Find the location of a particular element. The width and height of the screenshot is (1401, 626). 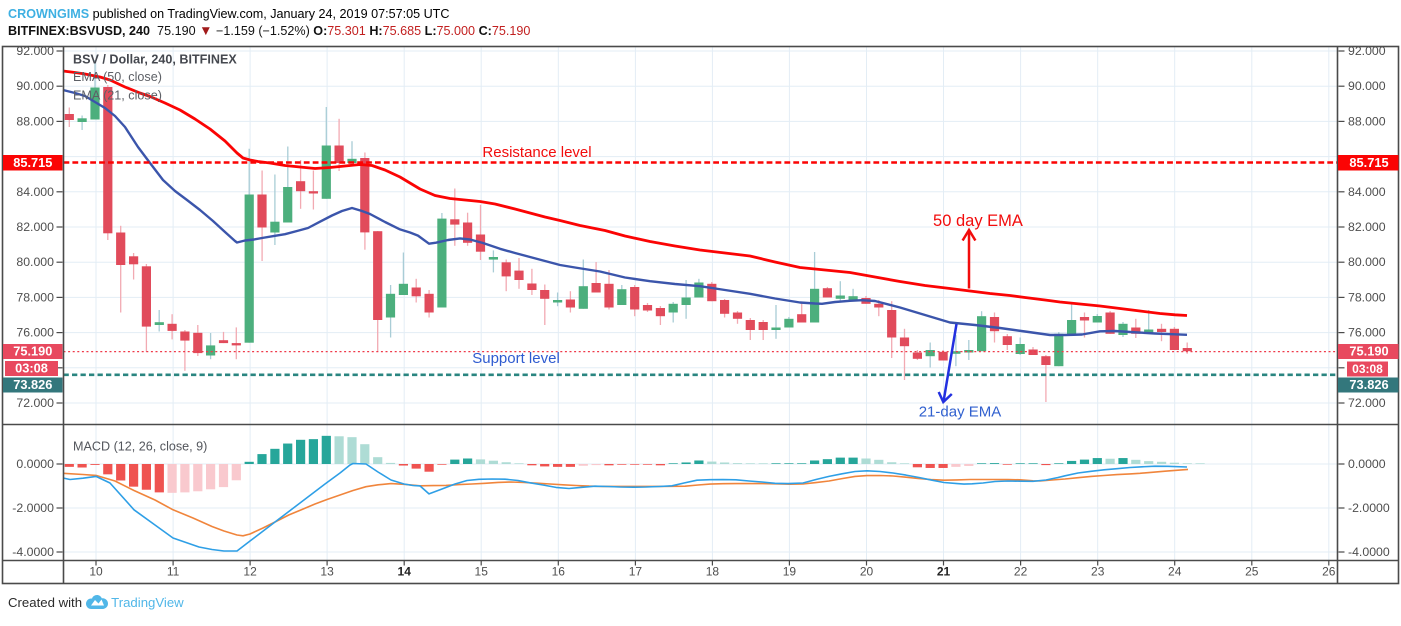

svg-text: 50 day EMA is located at coordinates (978, 221).